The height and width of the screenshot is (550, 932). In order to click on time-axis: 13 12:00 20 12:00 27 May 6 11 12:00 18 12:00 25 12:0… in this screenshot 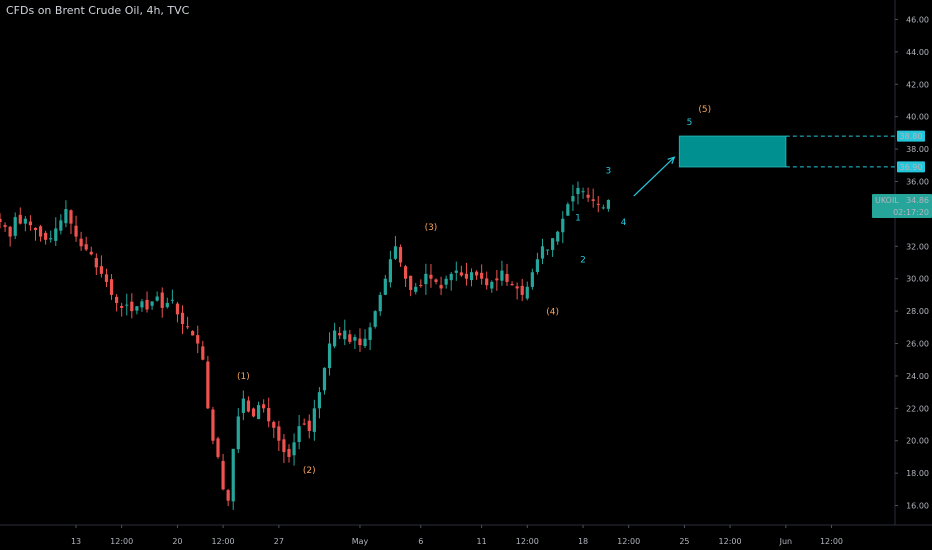, I will do `click(457, 535)`.